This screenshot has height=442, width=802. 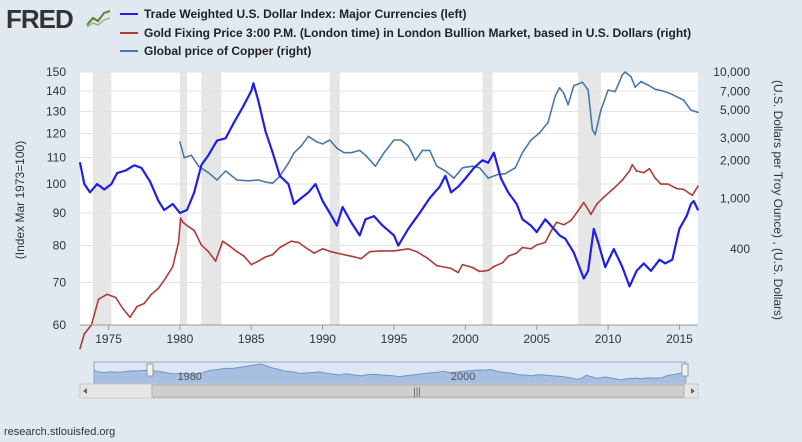 I want to click on right-tick-label: 5,000, so click(x=735, y=110).